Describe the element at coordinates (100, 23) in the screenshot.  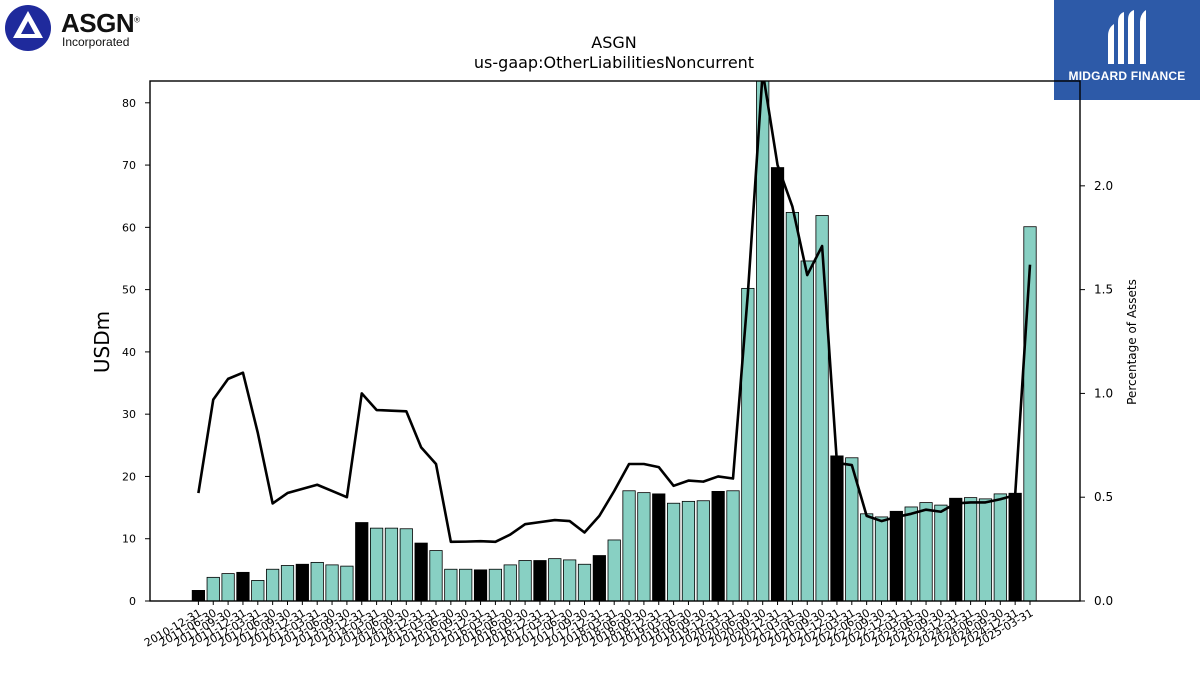
I see `asgn-logo-name: ASGN®` at that location.